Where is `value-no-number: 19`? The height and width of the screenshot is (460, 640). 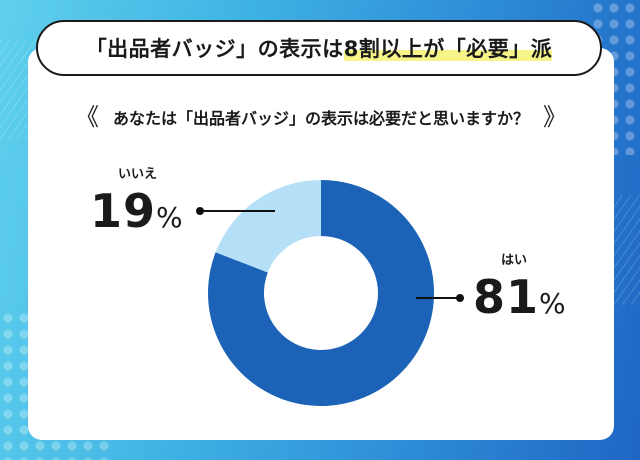 value-no-number: 19 is located at coordinates (123, 211).